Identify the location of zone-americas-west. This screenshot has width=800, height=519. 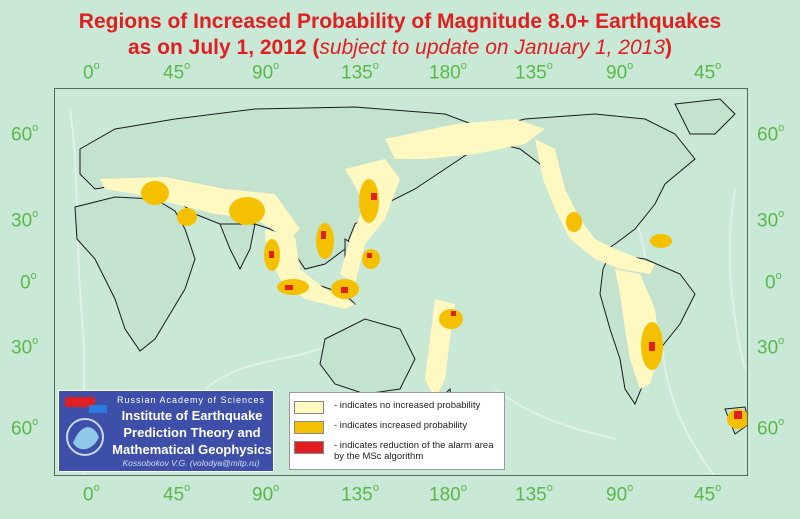
(595, 206).